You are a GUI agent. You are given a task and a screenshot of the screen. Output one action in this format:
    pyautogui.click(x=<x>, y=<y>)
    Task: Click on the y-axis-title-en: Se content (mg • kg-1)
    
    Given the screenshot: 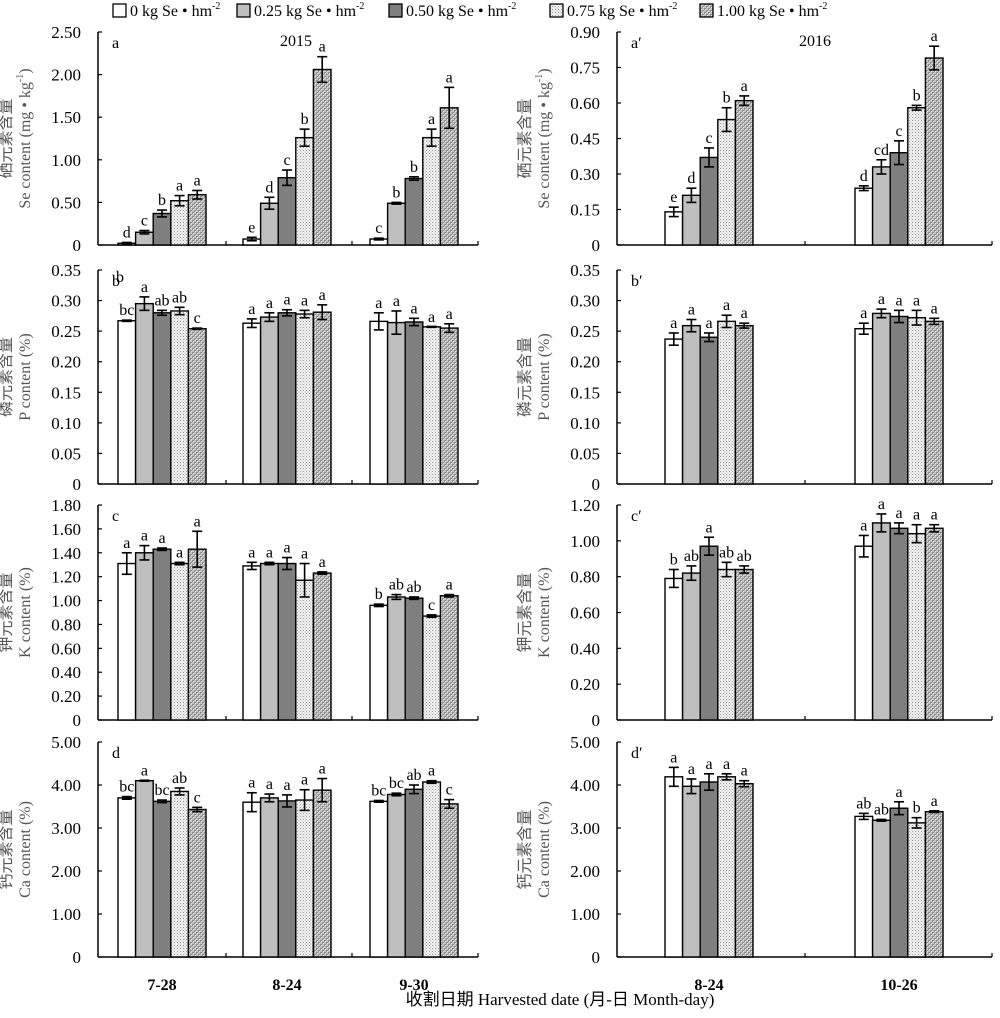 What is the action you would take?
    pyautogui.click(x=24, y=138)
    